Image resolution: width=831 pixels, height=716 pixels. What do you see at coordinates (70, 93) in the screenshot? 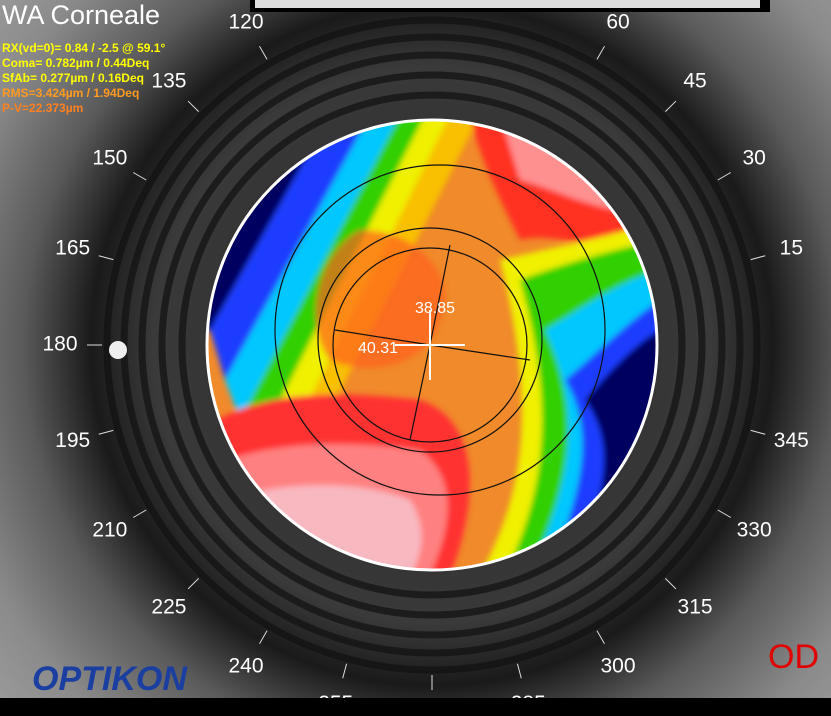
I see `readout-line: RMS=3.424µm / 1.94Deq` at bounding box center [70, 93].